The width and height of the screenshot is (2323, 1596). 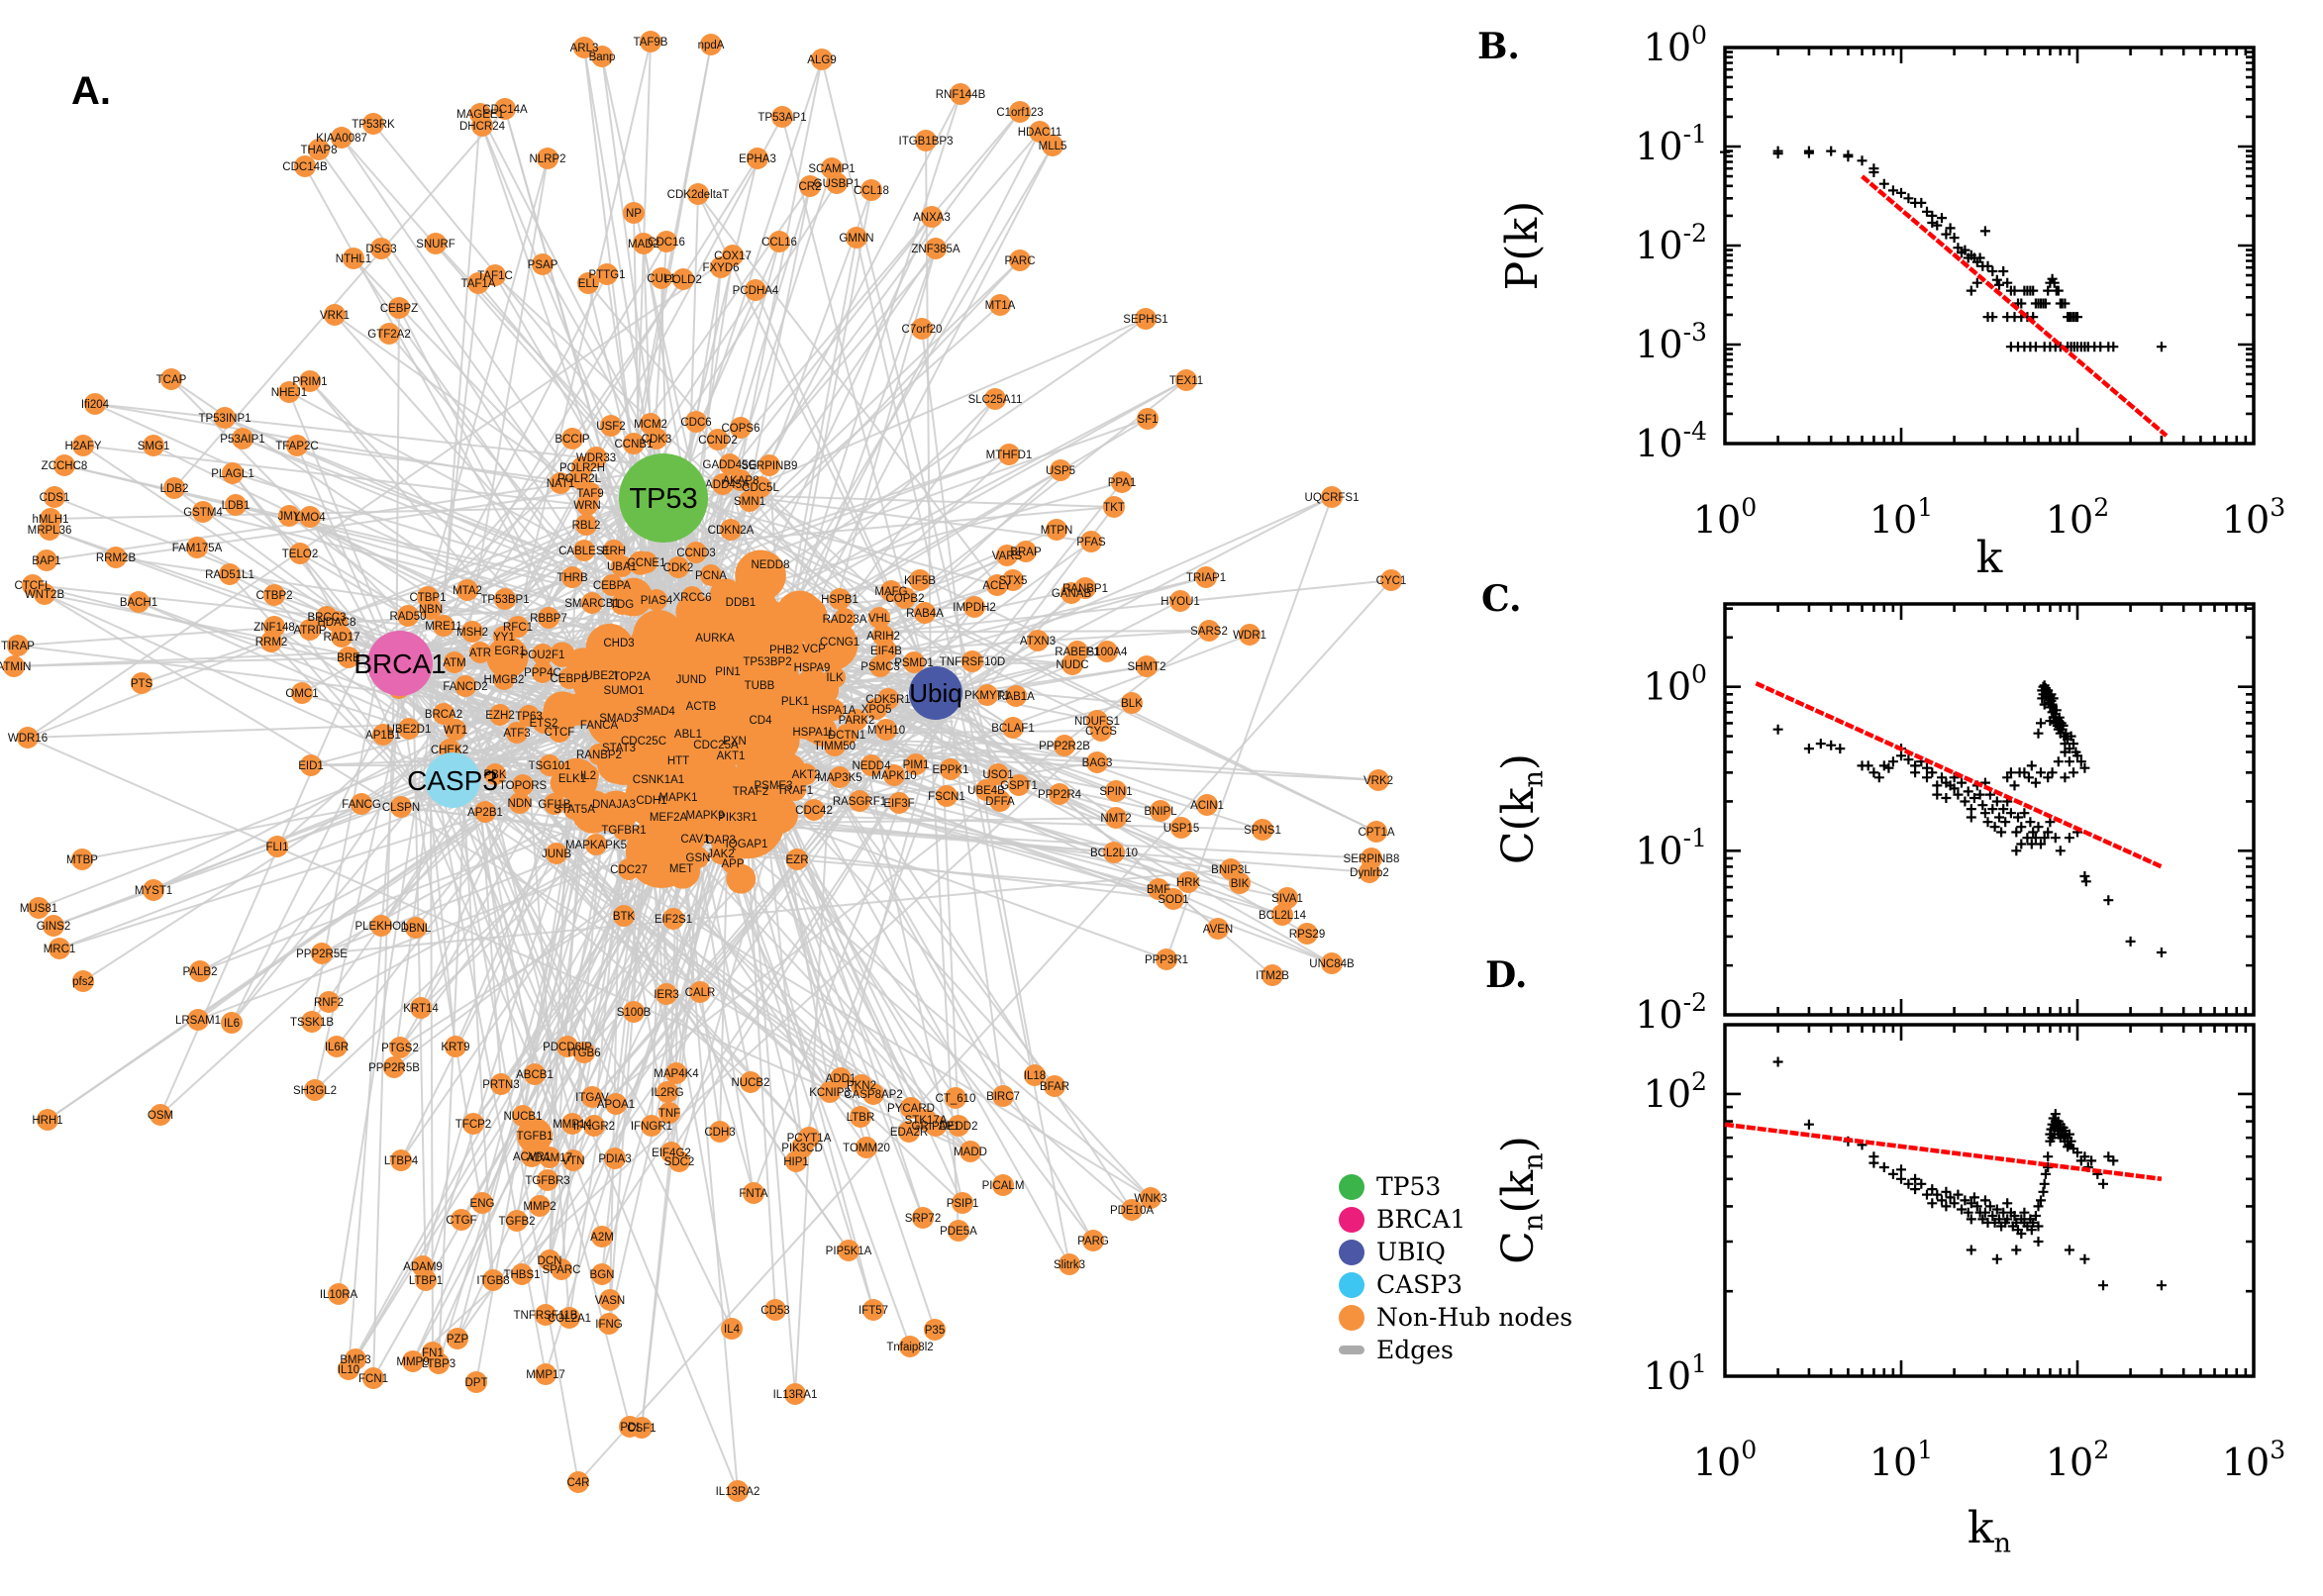 I want to click on gene-label: HYOU1, so click(x=1180, y=602).